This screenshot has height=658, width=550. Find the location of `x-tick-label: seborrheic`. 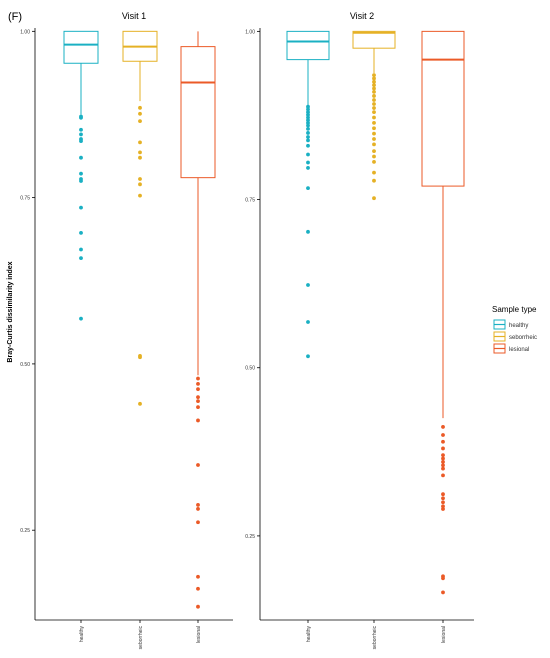

x-tick-label: seborrheic is located at coordinates (141, 638).